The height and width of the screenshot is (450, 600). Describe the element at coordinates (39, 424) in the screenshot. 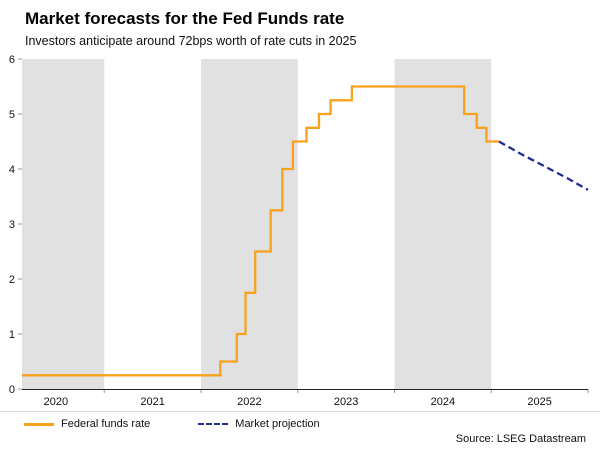

I see `solid-line-swatch-icon` at that location.